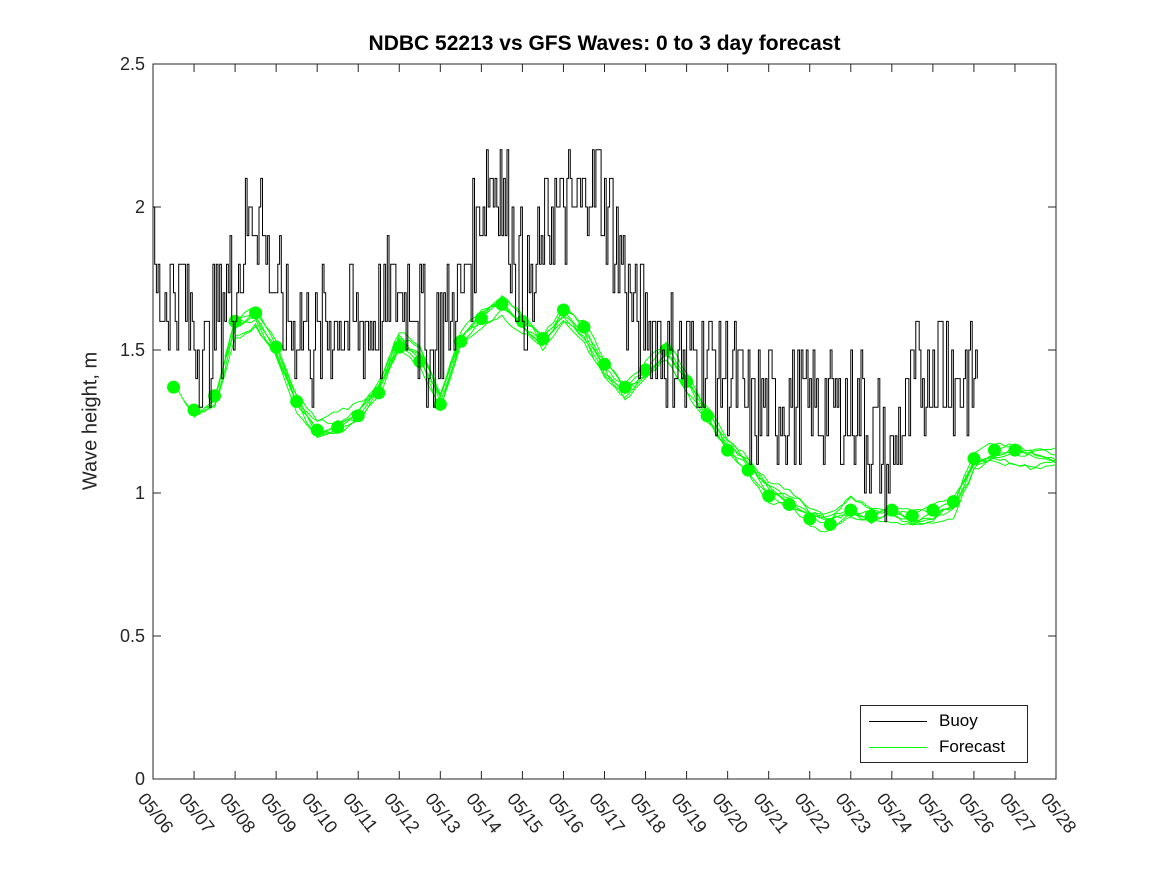 This screenshot has height=875, width=1167. I want to click on x-tick-label: 05/19, so click(688, 813).